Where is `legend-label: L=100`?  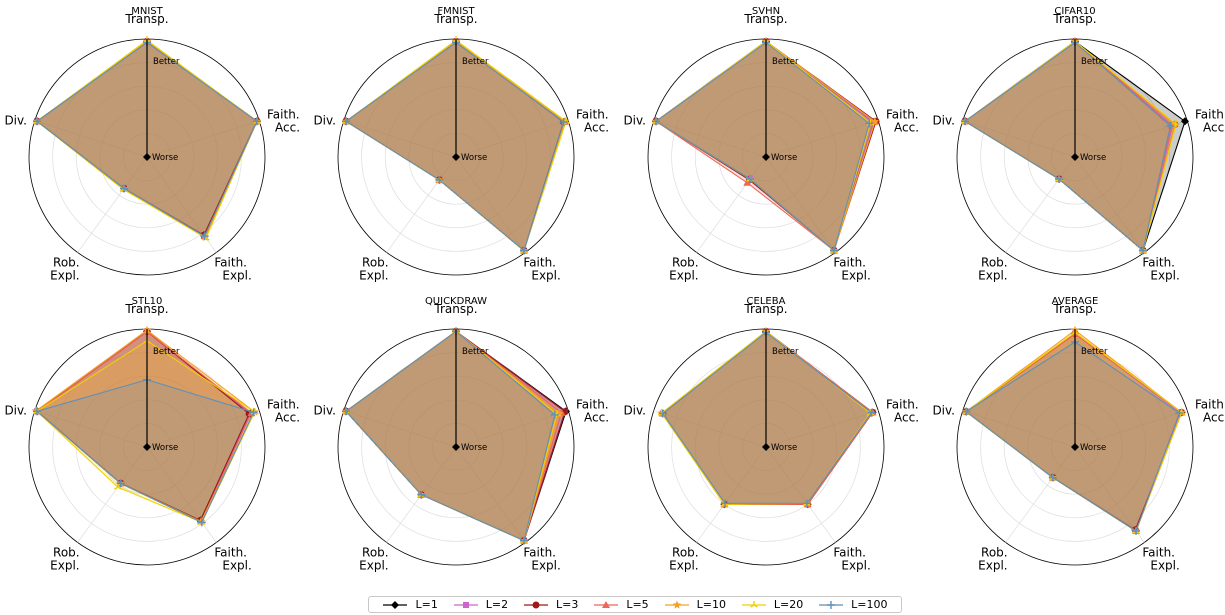 legend-label: L=100 is located at coordinates (869, 604).